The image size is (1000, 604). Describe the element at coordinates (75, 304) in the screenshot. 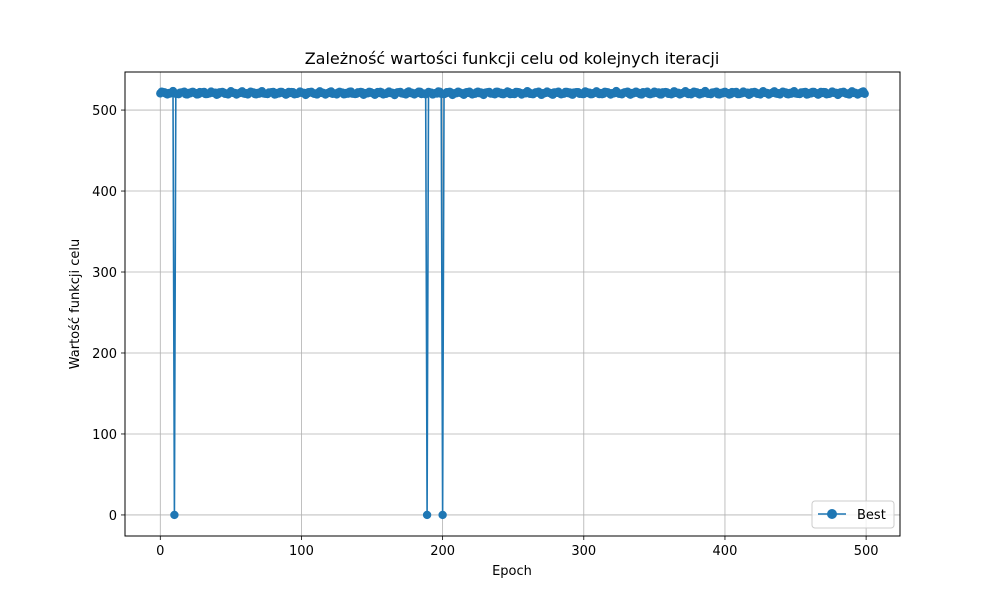

I see `y-axis-label: Wartość funkcji celu` at that location.